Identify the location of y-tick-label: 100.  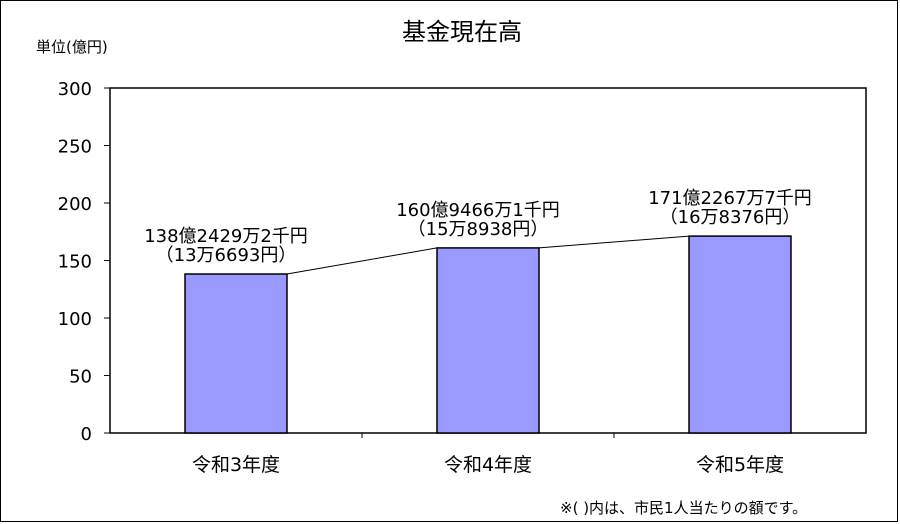
(75, 319).